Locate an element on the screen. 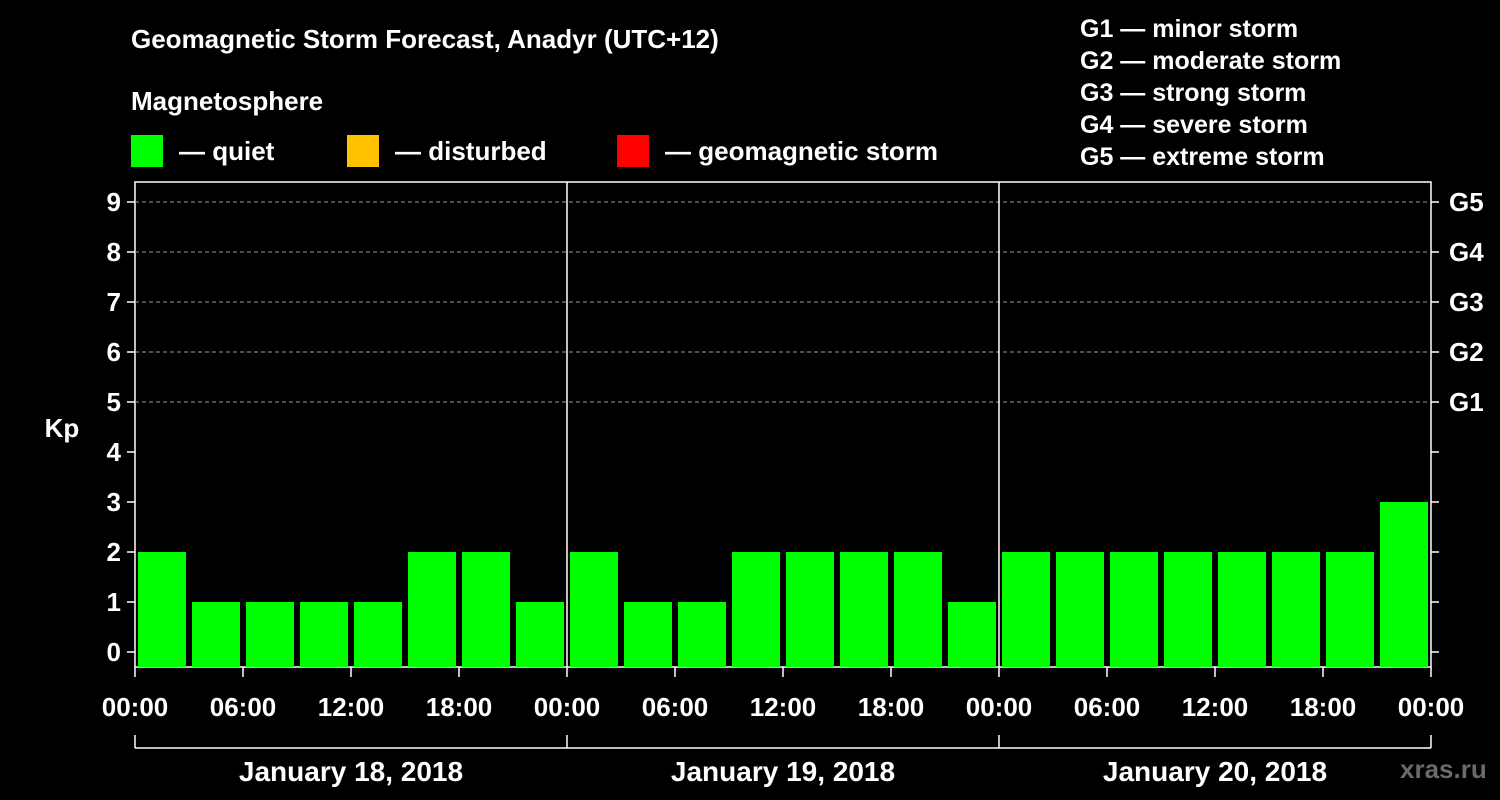  storm-level-label: G5 is located at coordinates (1466, 202).